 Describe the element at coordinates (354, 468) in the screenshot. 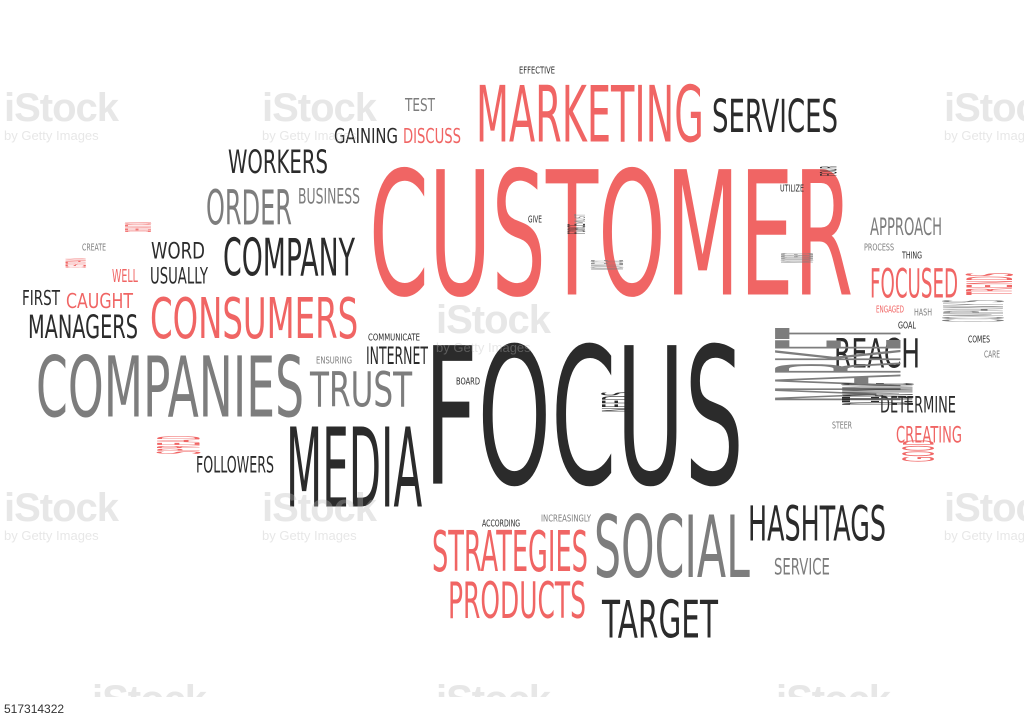

I see `word-media: MEDIA` at that location.